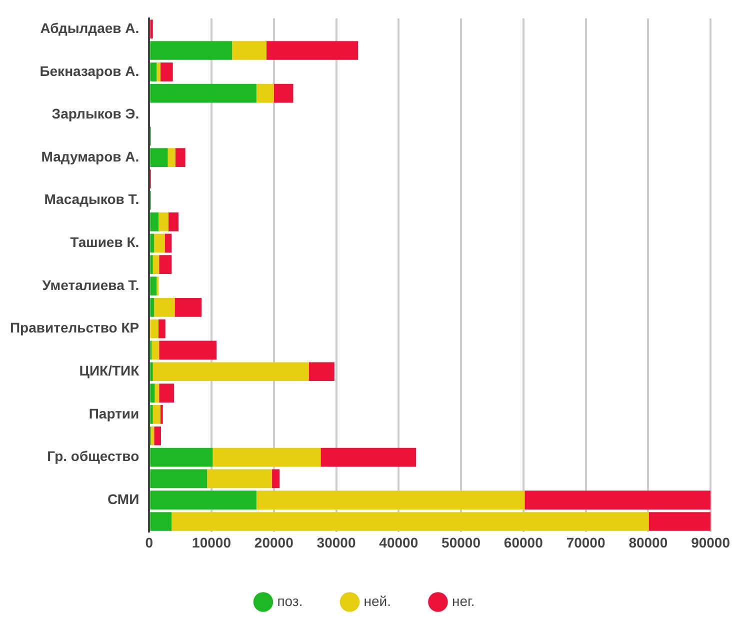  Describe the element at coordinates (90, 156) in the screenshot. I see `y-tick-label: Мадумаров А.` at that location.